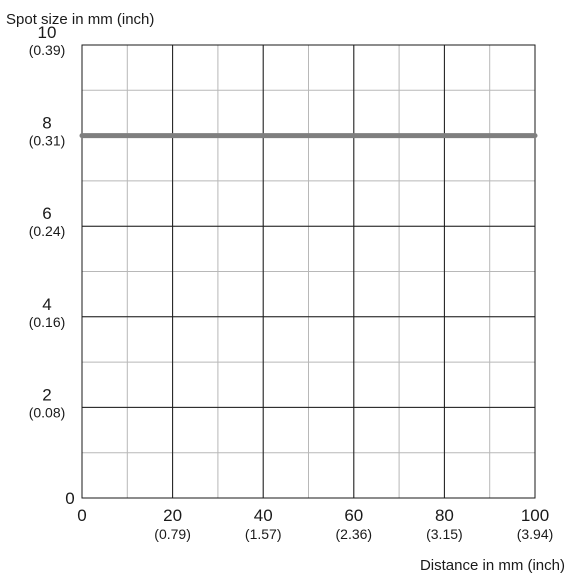  Describe the element at coordinates (353, 515) in the screenshot. I see `x-tick-label: 60` at that location.